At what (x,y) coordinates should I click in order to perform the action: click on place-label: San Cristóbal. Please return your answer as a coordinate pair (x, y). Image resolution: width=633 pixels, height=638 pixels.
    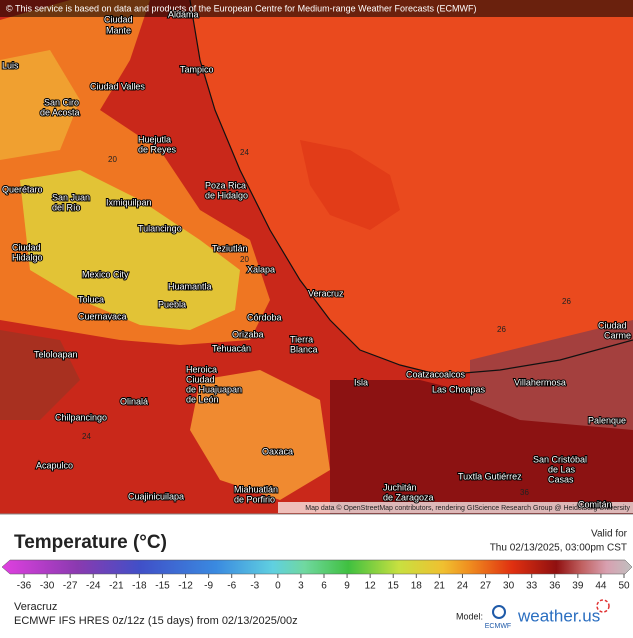
    Looking at the image, I should click on (560, 459).